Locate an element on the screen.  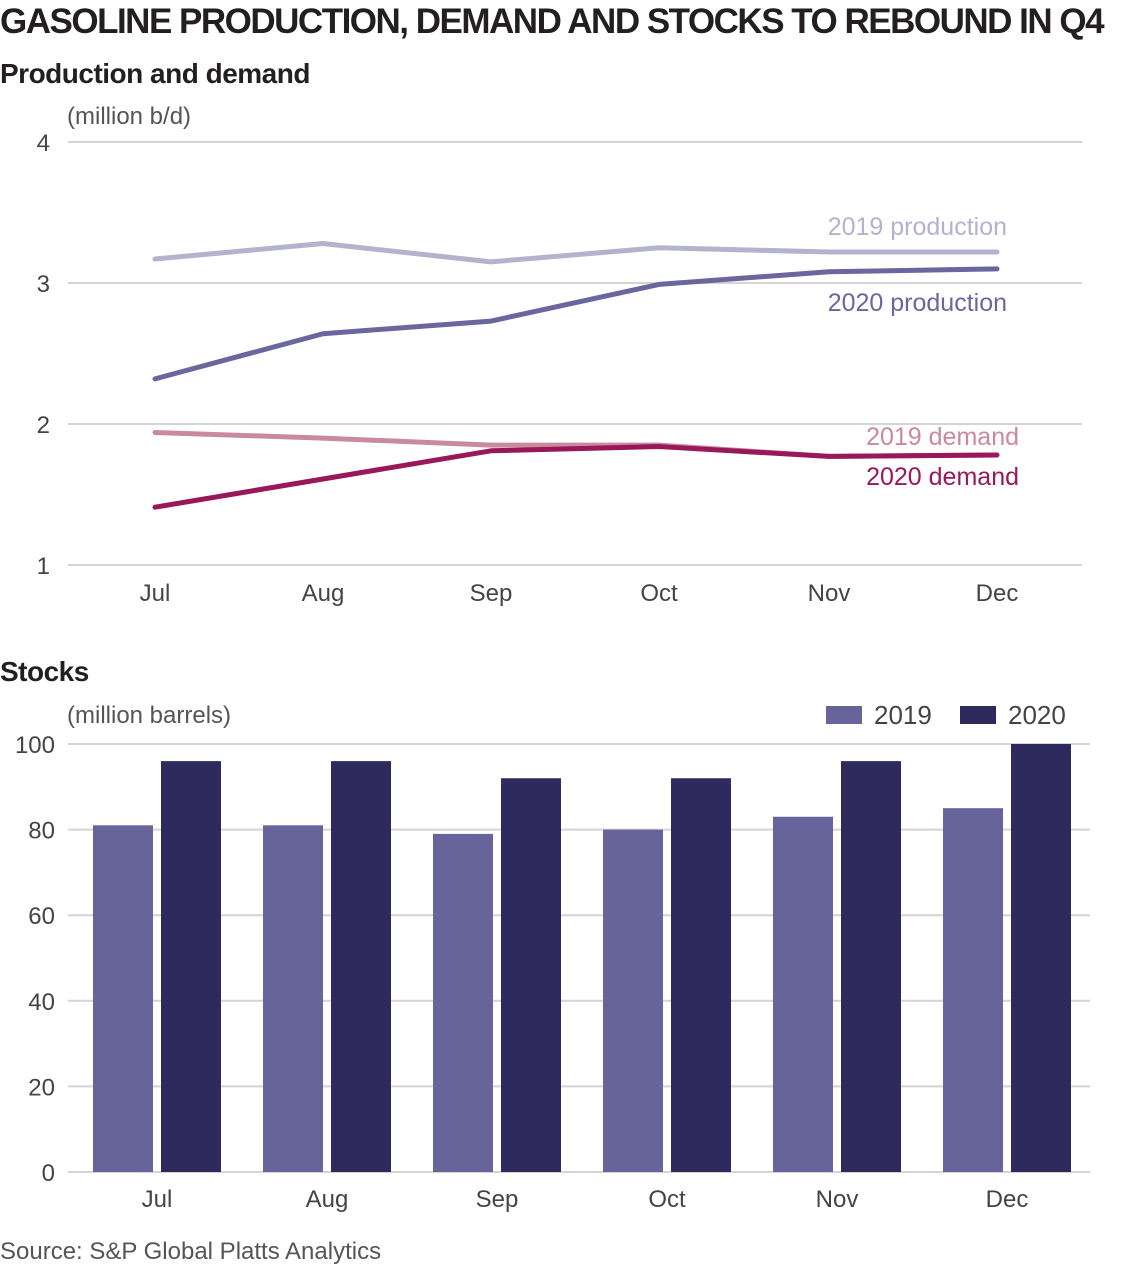
bar-2019-dec is located at coordinates (973, 990).